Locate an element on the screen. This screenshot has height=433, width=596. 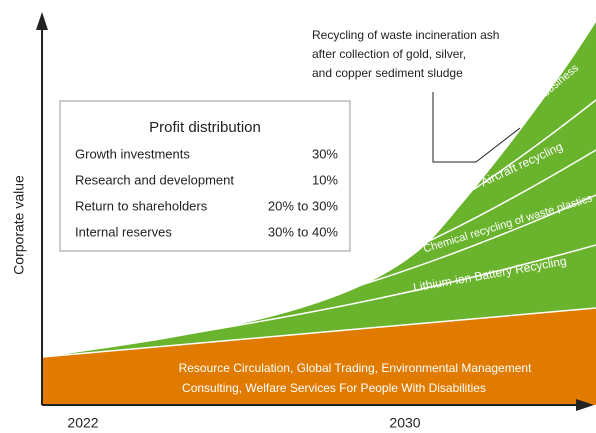
y-axis-label: Corporate value is located at coordinates (19, 225).